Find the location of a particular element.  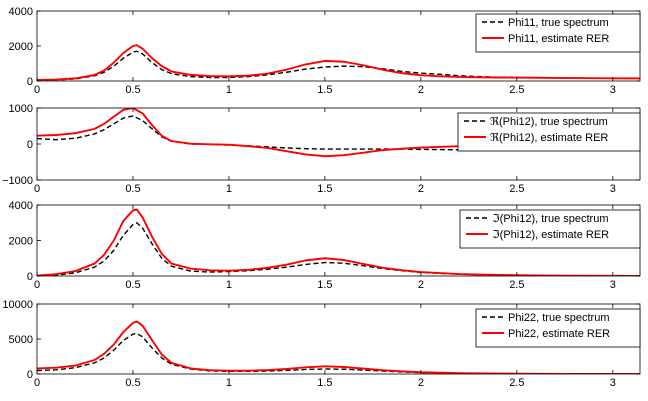

legend: Phi22, true spectrum Phi22, estimate RER is located at coordinates (558, 328).